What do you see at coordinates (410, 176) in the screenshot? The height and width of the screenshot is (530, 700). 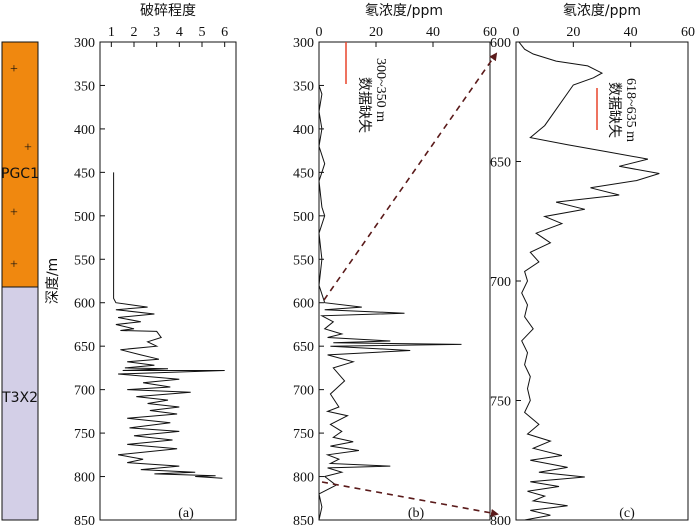 I see `zoom-arrow-top` at bounding box center [410, 176].